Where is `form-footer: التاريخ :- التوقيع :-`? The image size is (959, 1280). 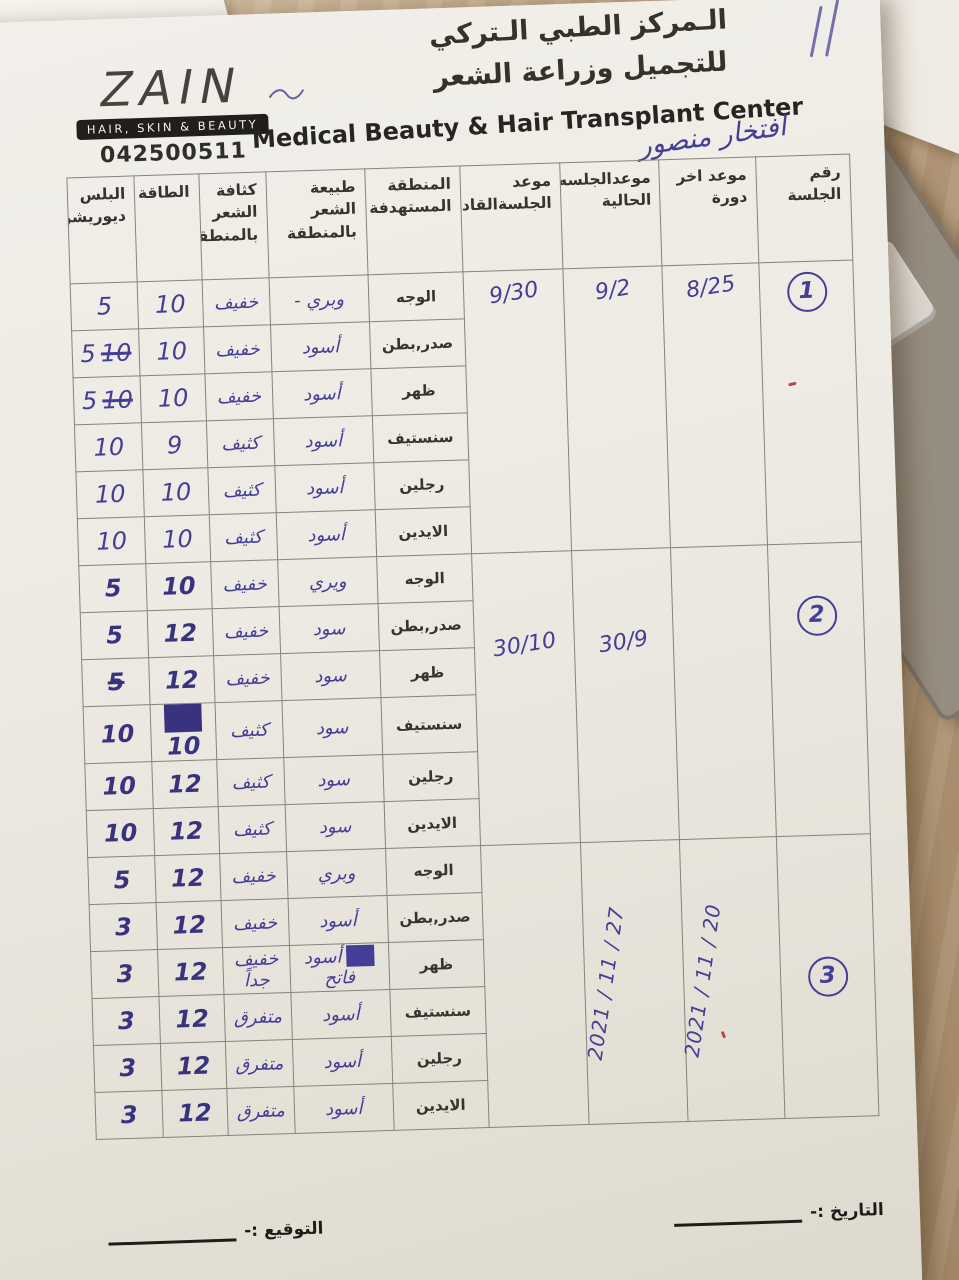 form-footer: التاريخ :- التوقيع :- is located at coordinates (492, 1223).